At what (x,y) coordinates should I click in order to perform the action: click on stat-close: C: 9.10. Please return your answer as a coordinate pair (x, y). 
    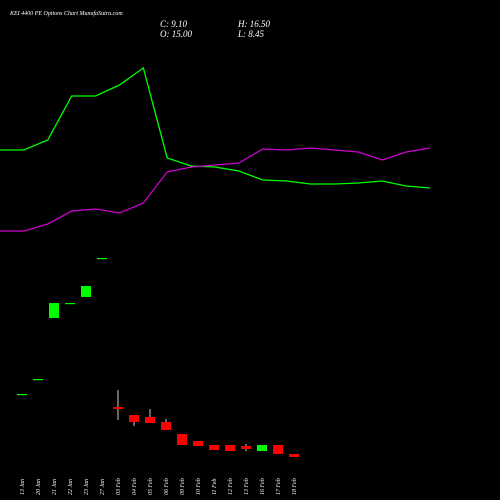
    Looking at the image, I should click on (174, 24).